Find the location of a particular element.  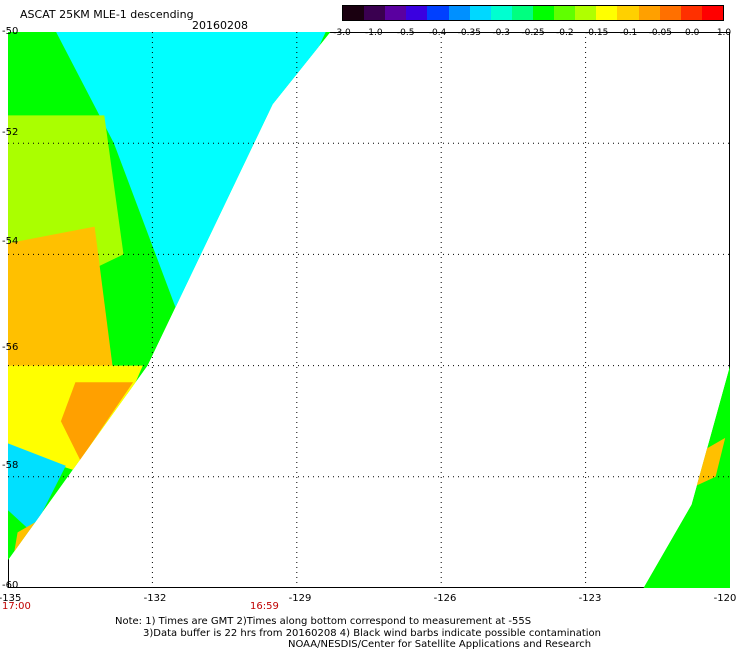

y-tick-label: -58 is located at coordinates (10, 465).